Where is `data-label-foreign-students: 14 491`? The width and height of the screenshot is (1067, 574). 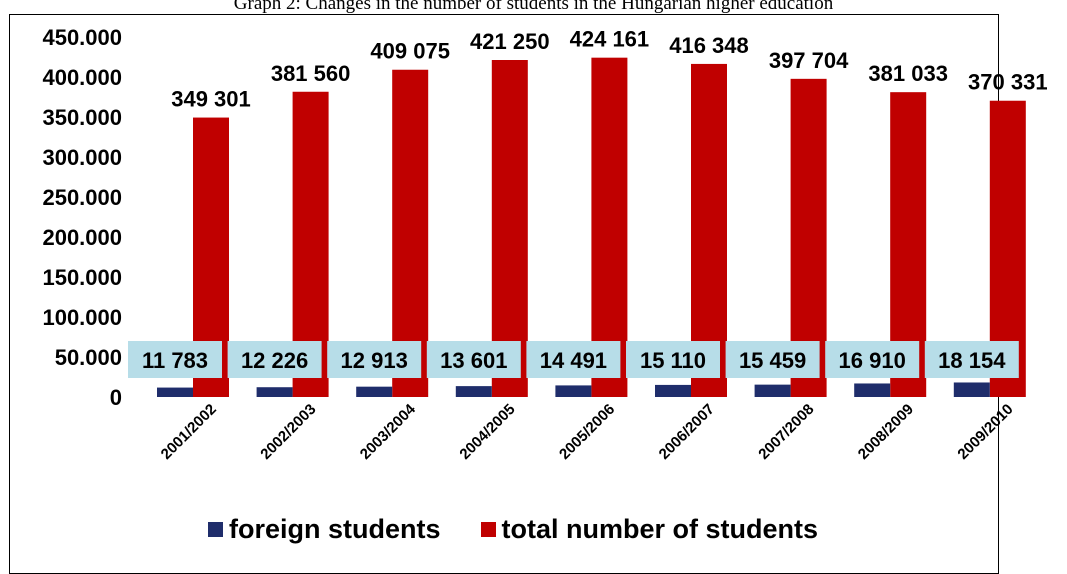 data-label-foreign-students: 14 491 is located at coordinates (573, 360).